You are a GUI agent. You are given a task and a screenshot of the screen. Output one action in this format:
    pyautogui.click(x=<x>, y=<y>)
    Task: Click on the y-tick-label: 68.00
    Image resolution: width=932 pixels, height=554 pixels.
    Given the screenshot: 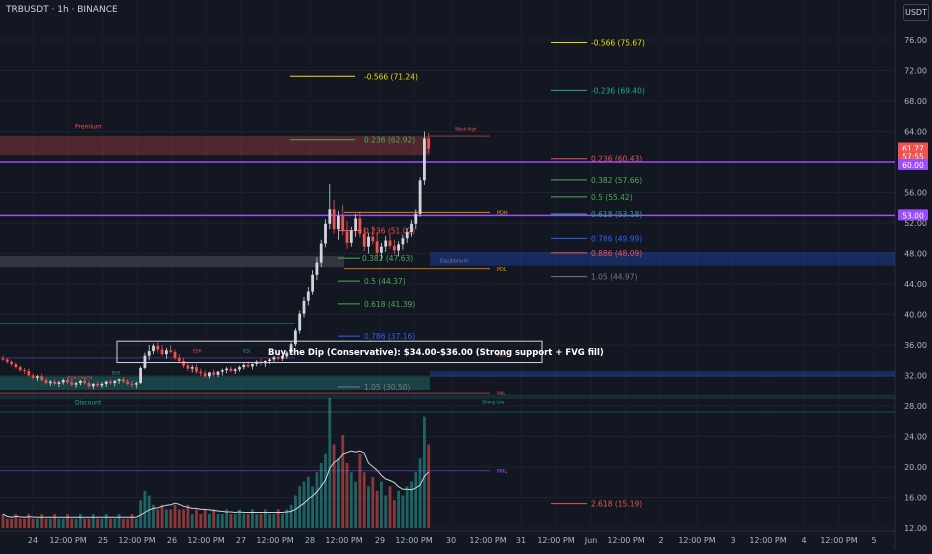 What is the action you would take?
    pyautogui.click(x=915, y=101)
    